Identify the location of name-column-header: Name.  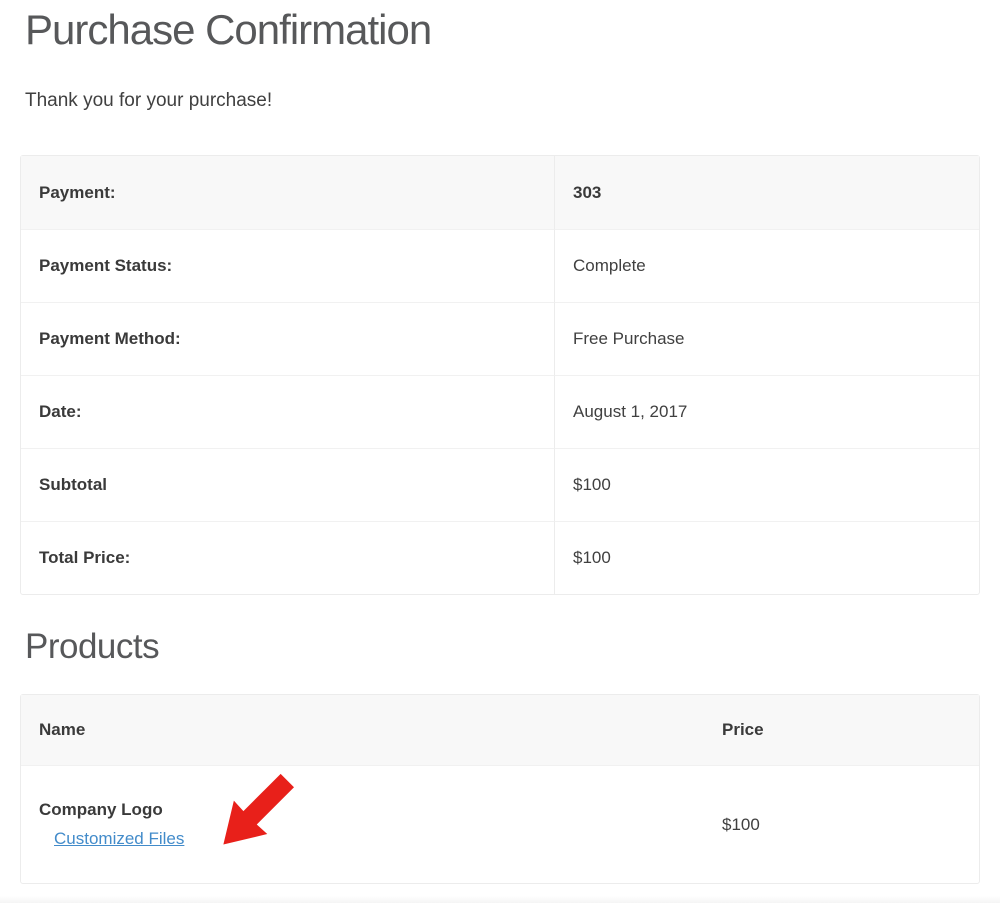
(362, 730).